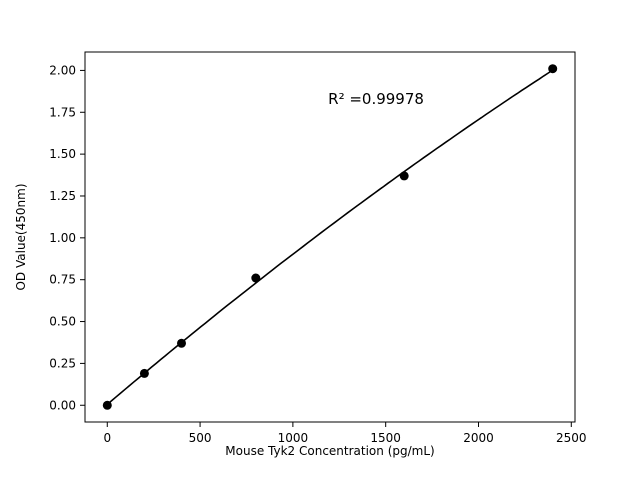 The image size is (640, 480). I want to click on y-tick-label: 0.75, so click(62, 280).